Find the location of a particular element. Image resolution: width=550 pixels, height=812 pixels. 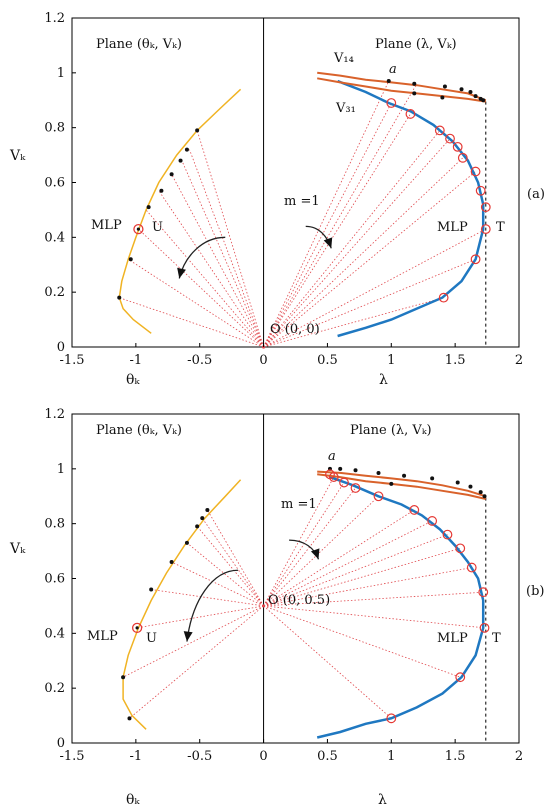

x-axis-label-right: λ is located at coordinates (383, 380).